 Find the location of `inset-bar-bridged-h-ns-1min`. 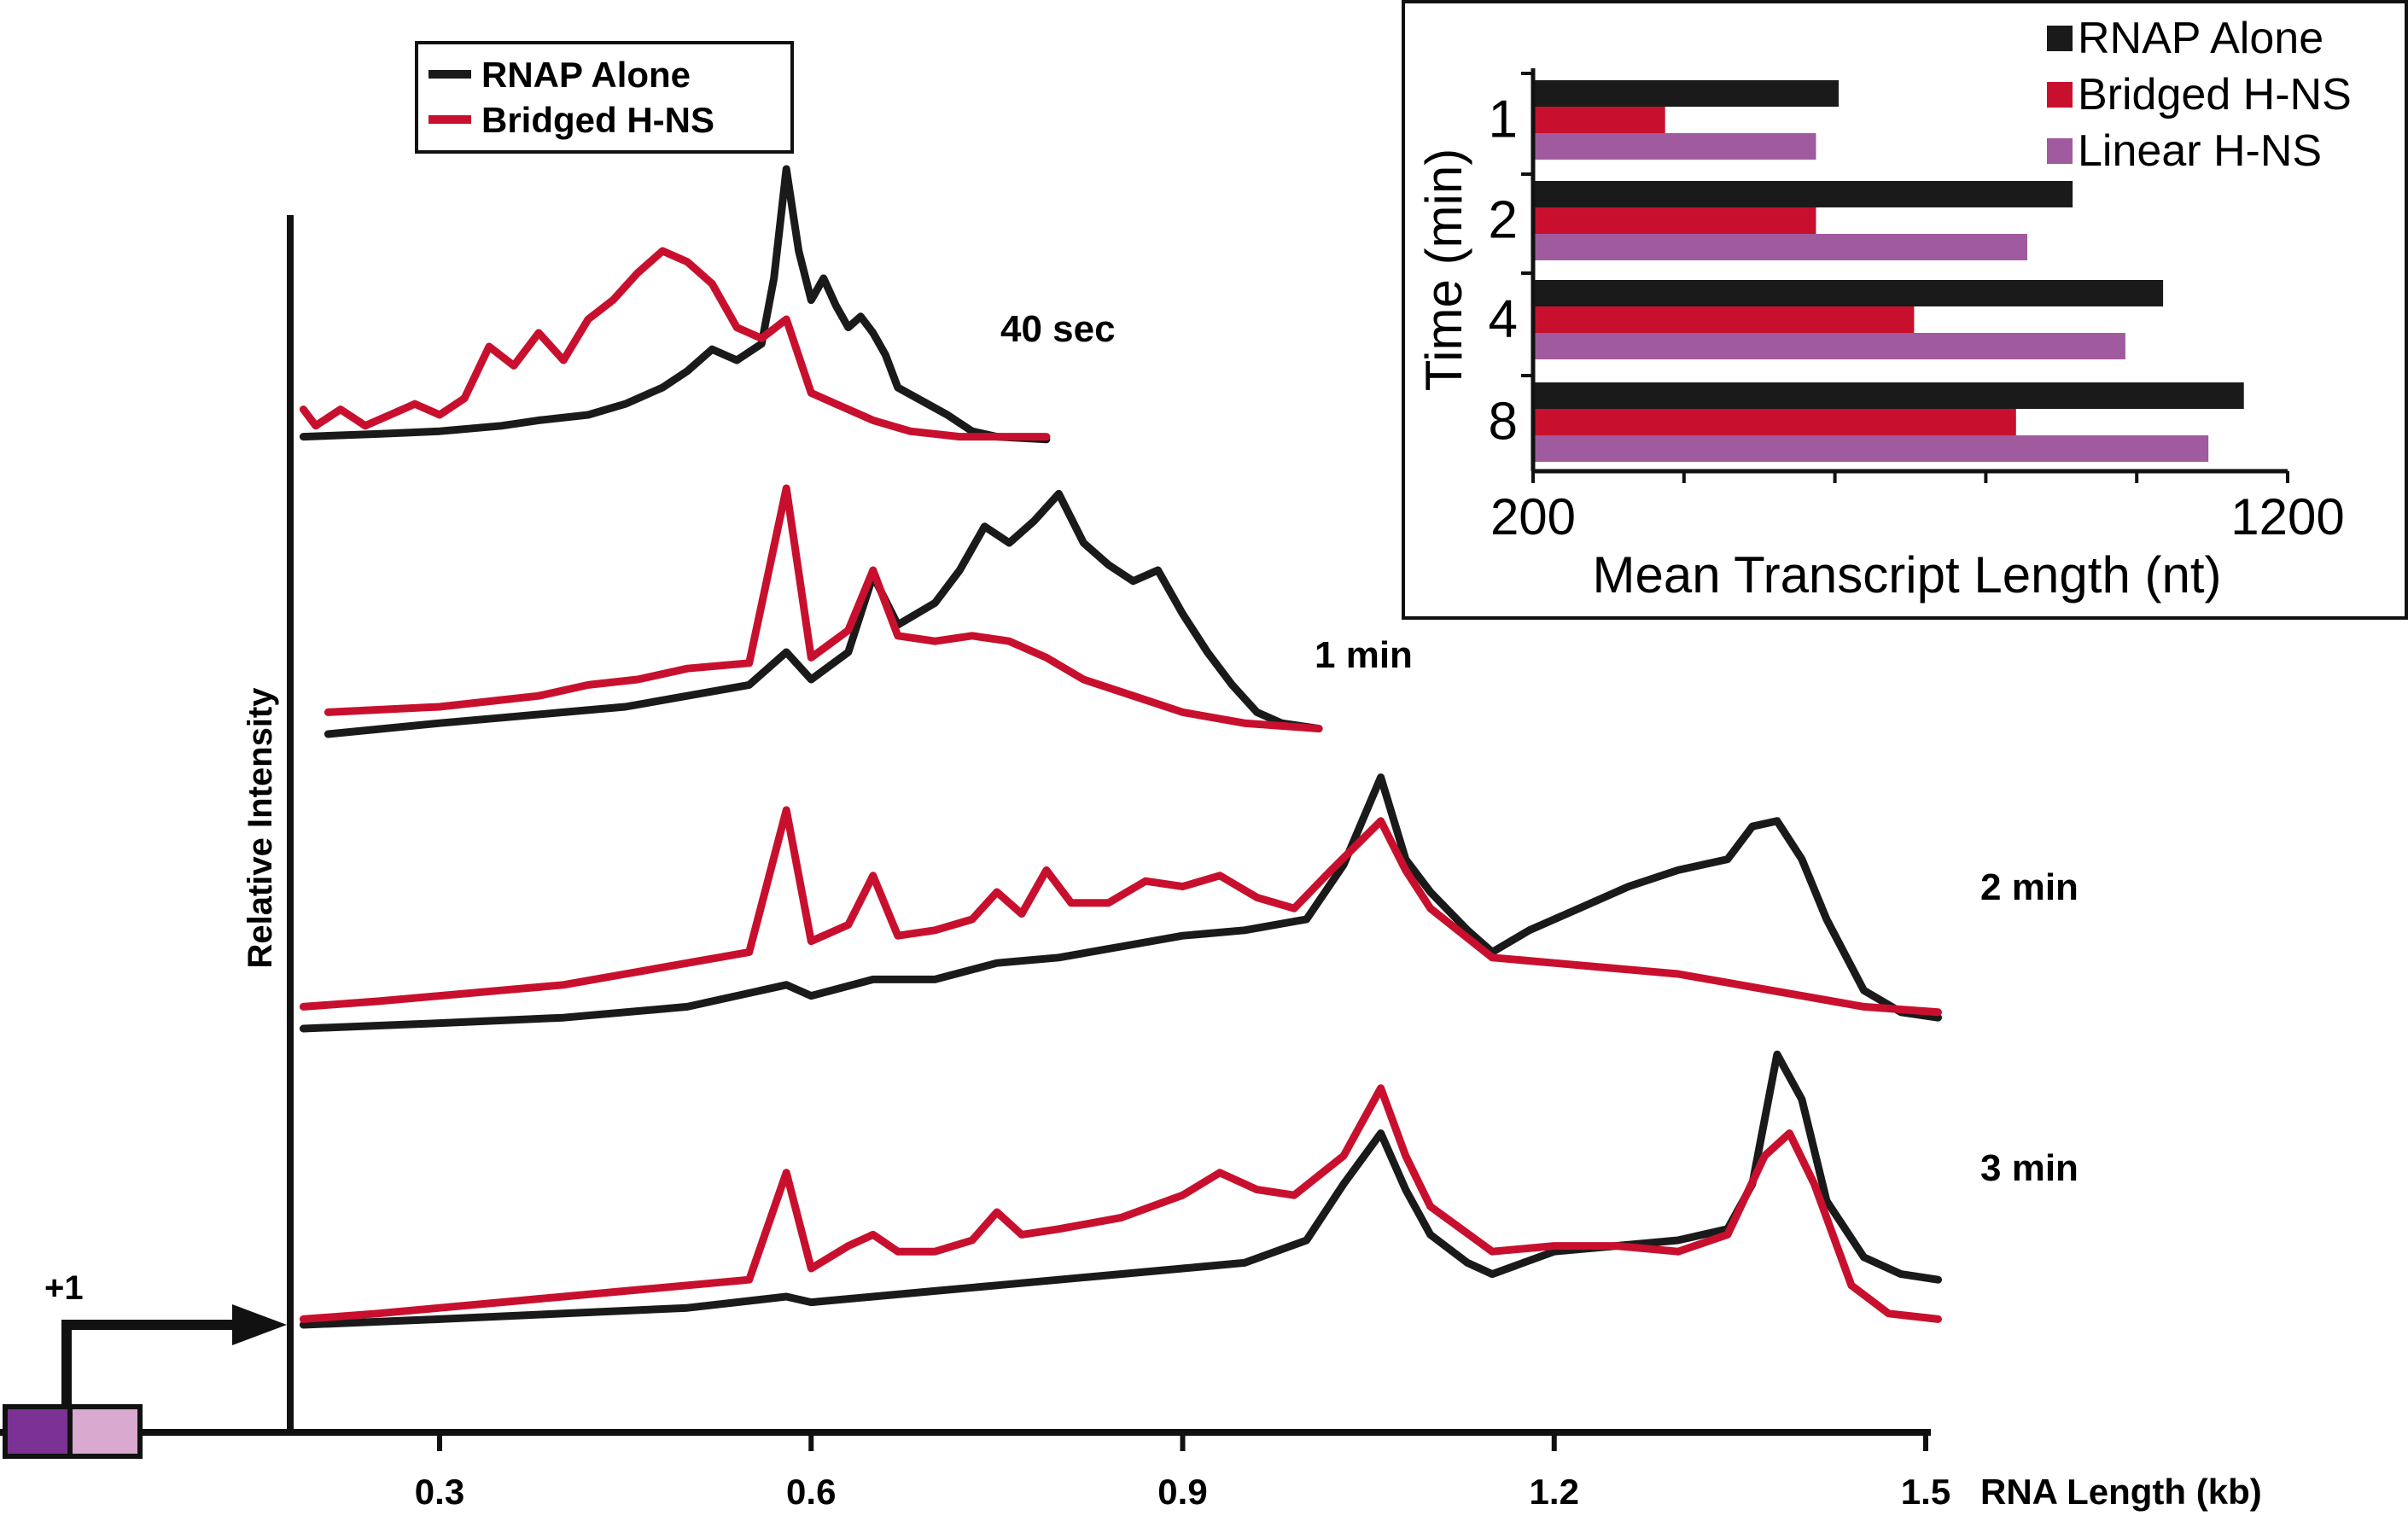

inset-bar-bridged-h-ns-1min is located at coordinates (1599, 120).